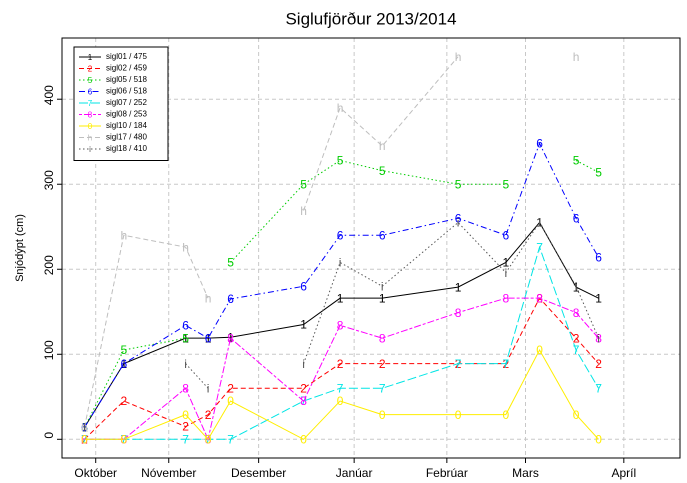 The width and height of the screenshot is (687, 483). What do you see at coordinates (258, 473) in the screenshot?
I see `x-tick-label: Desember` at bounding box center [258, 473].